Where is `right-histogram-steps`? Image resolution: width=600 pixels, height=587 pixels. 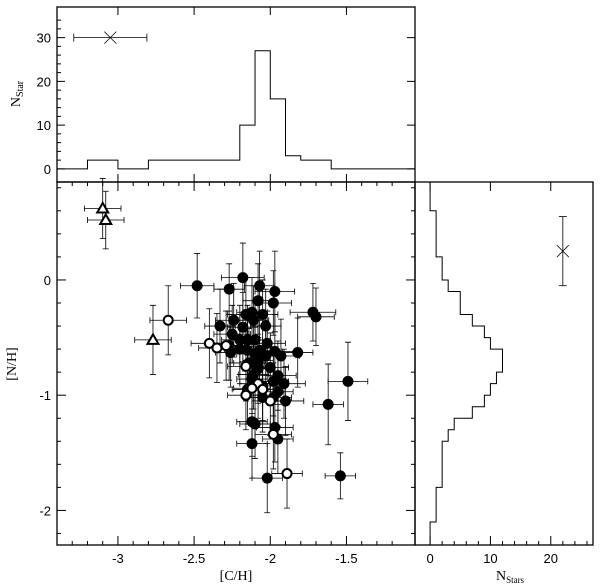
right-histogram-steps is located at coordinates (466, 363).